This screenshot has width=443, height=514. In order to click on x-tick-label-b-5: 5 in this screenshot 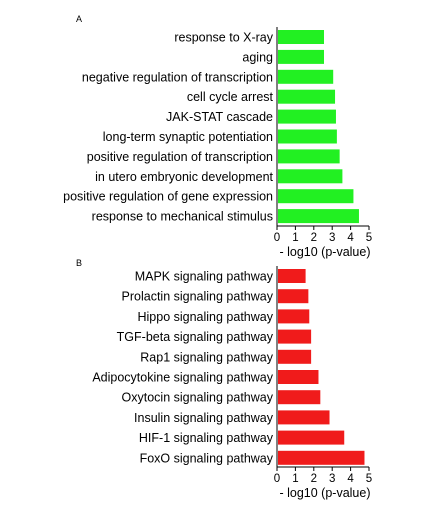, I will do `click(369, 479)`.